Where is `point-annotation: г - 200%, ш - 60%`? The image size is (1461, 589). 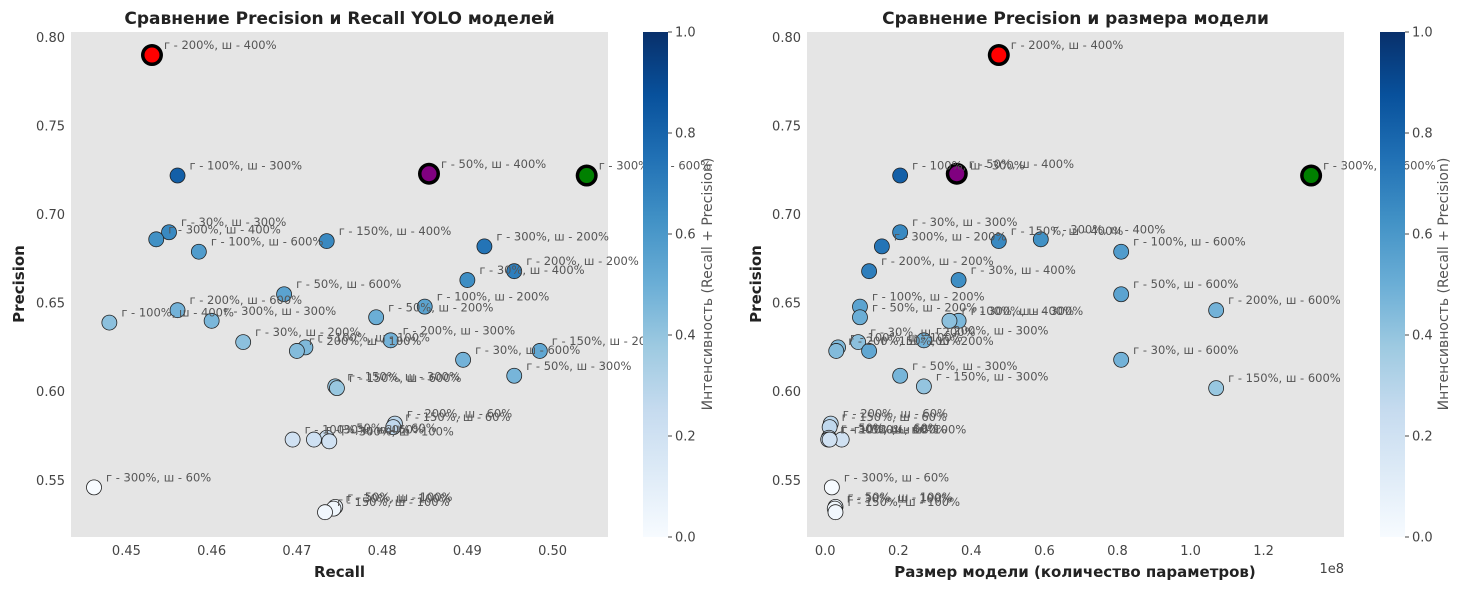
point-annotation: г - 200%, ш - 60% is located at coordinates (895, 414).